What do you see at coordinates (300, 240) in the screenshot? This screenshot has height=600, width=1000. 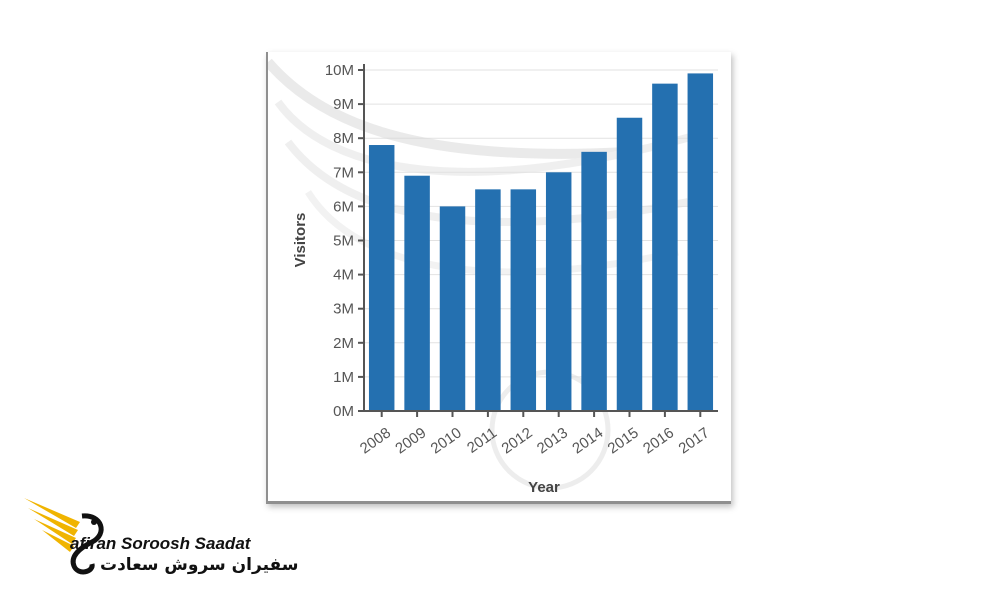 I see `y-axis-title: Visitors` at bounding box center [300, 240].